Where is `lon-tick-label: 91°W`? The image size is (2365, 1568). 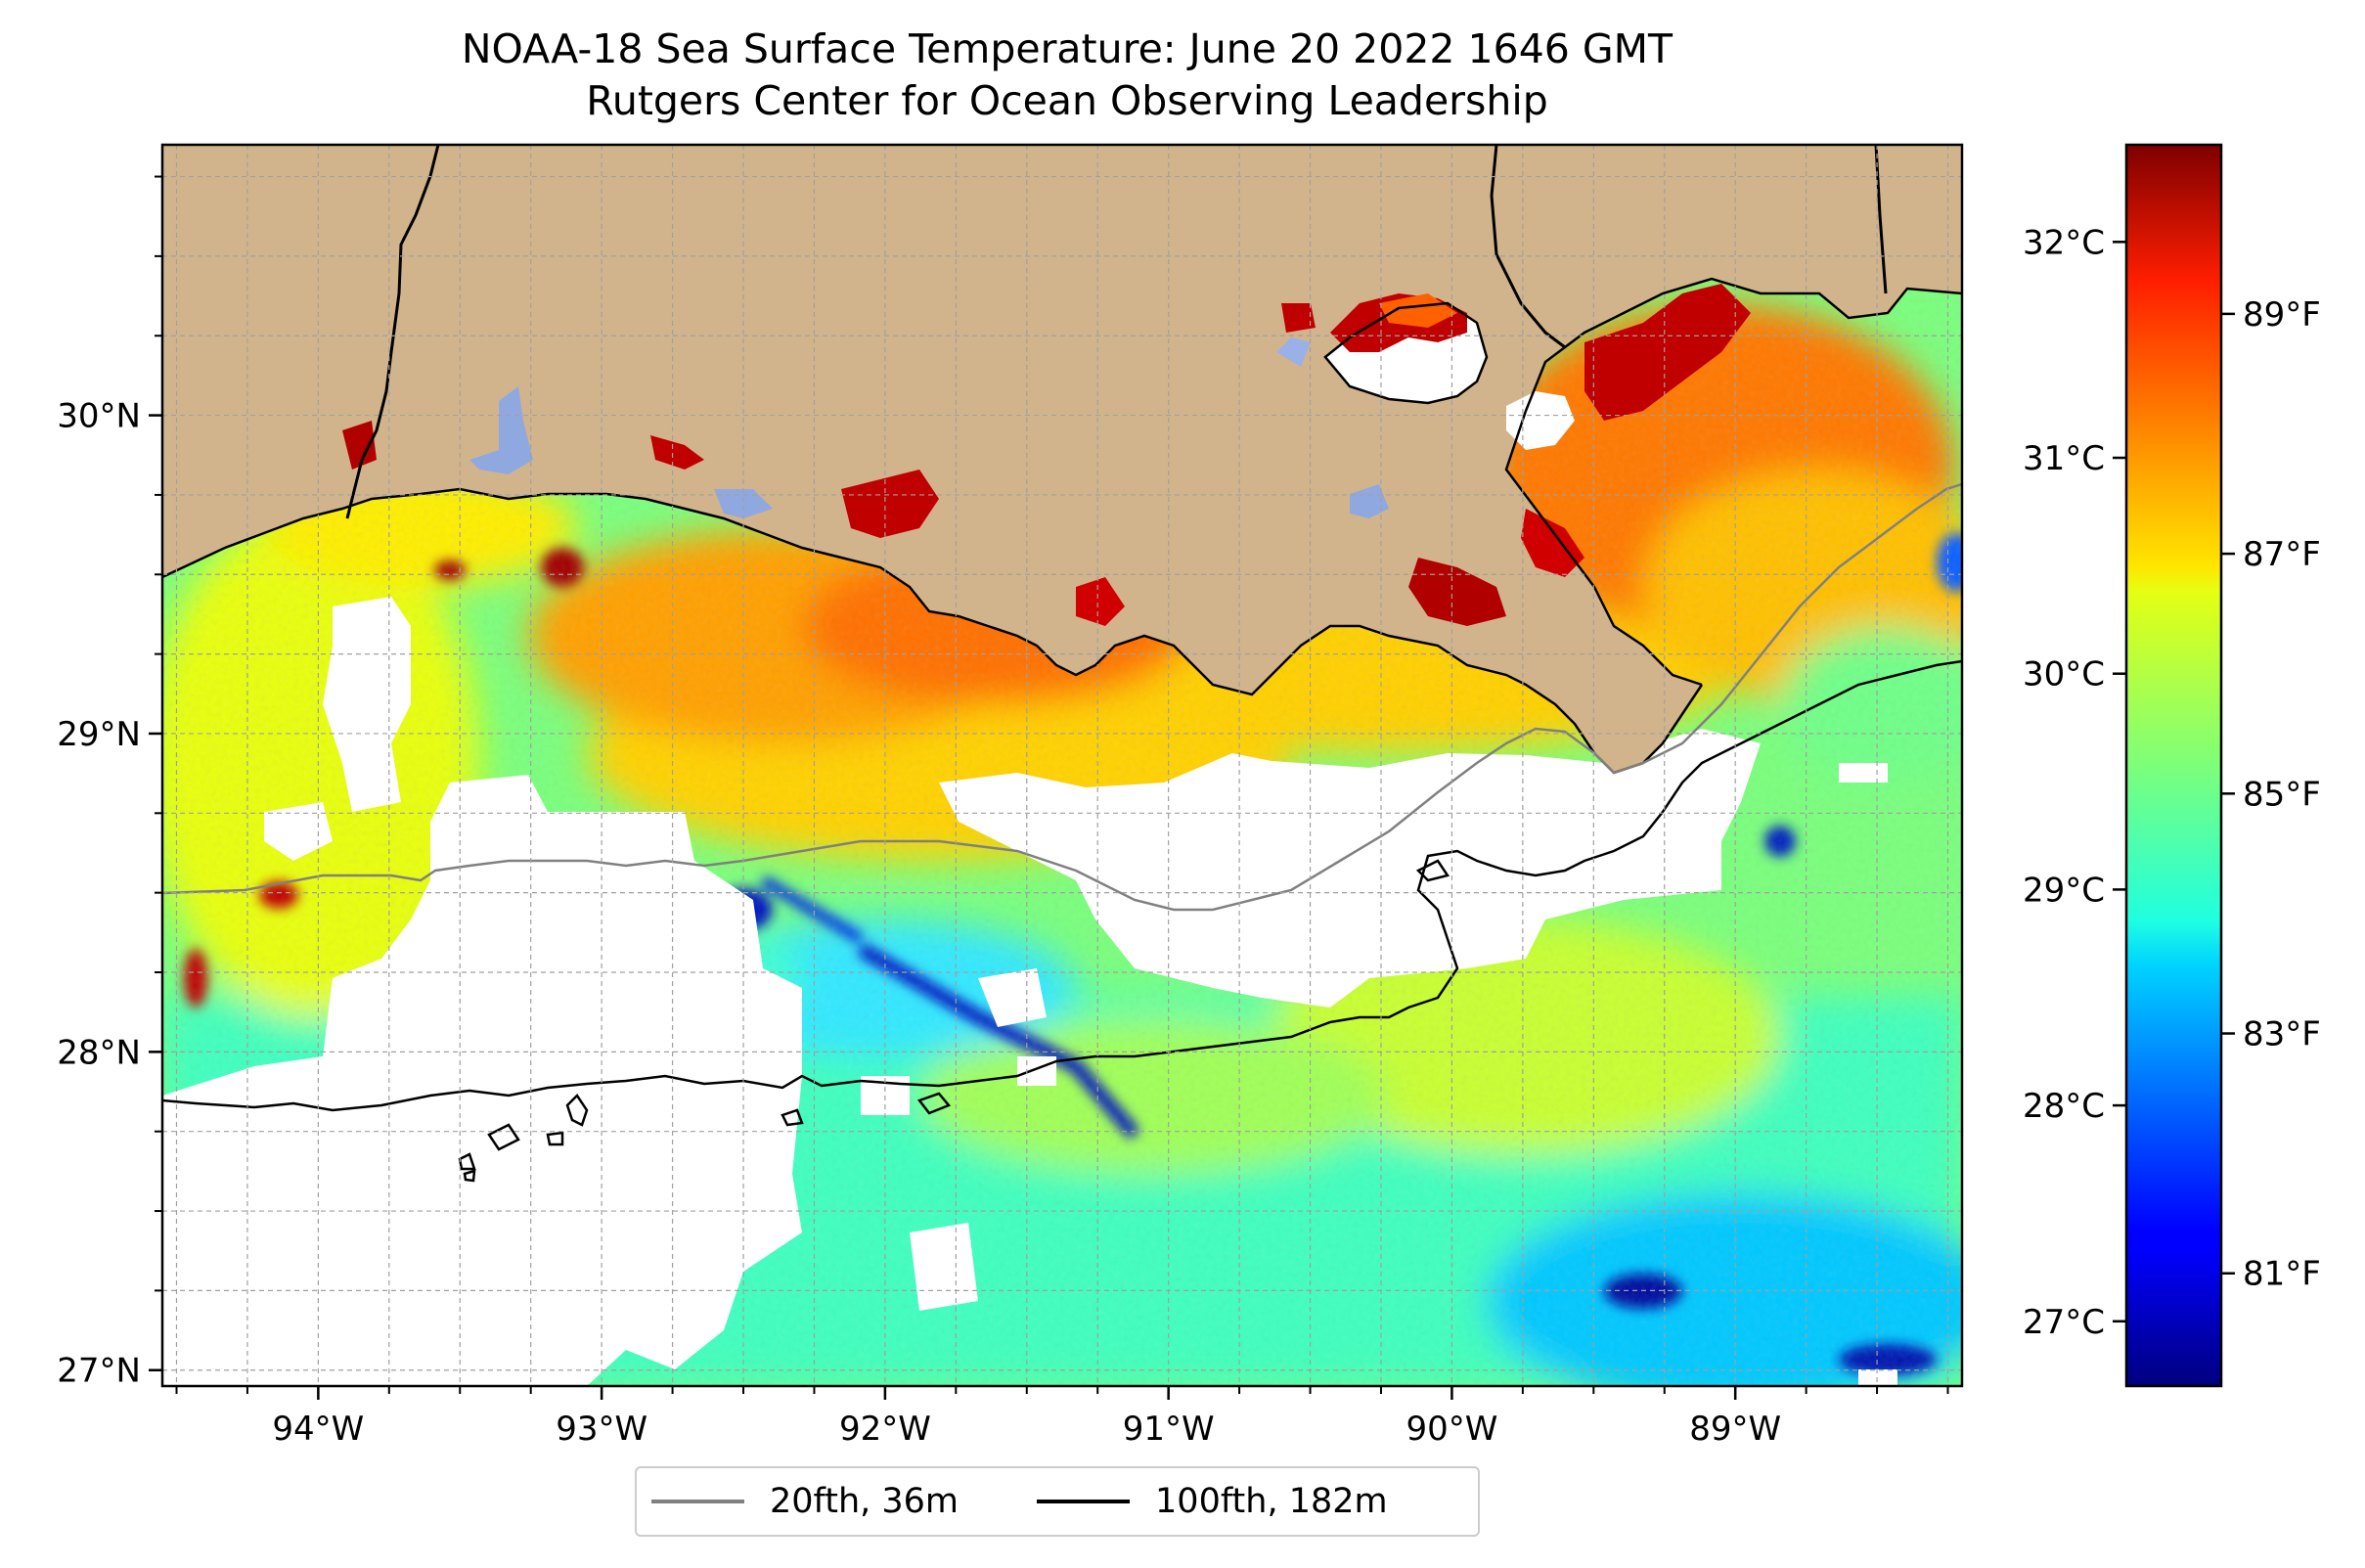
lon-tick-label: 91°W is located at coordinates (1169, 1429).